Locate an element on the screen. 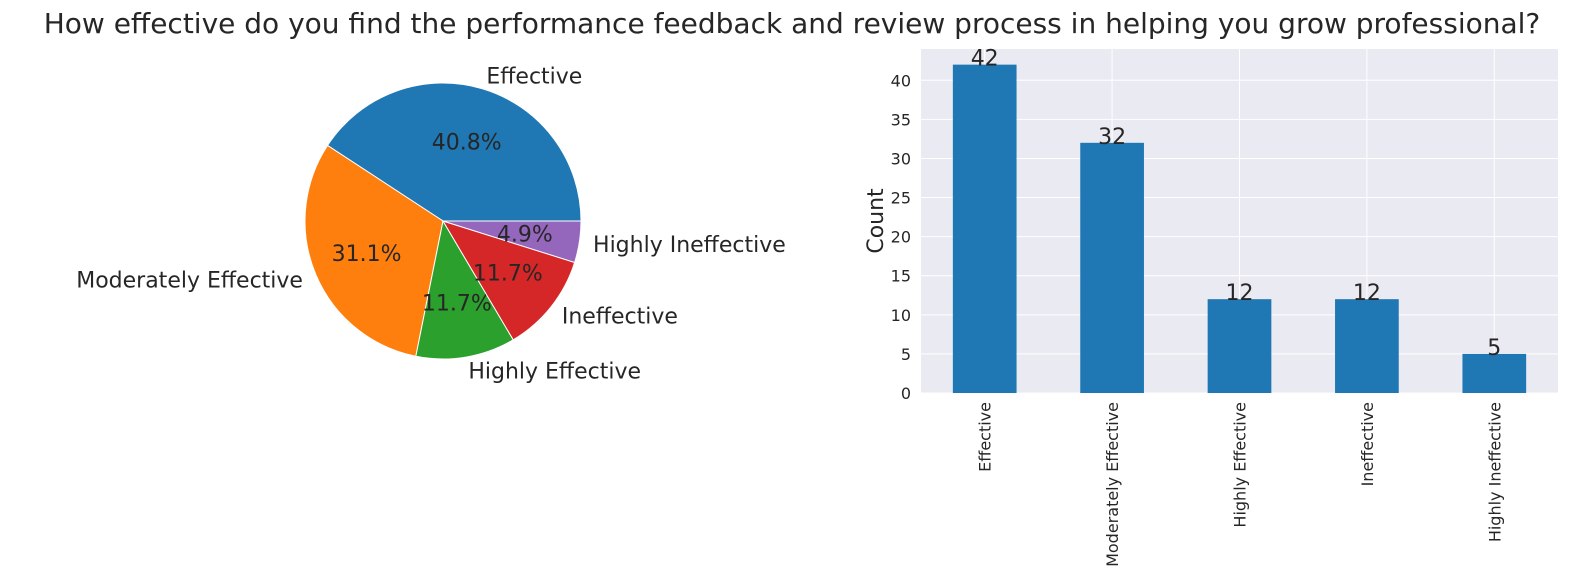 This screenshot has height=576, width=1584. pie-slice-highly-ineffective is located at coordinates (512, 242).